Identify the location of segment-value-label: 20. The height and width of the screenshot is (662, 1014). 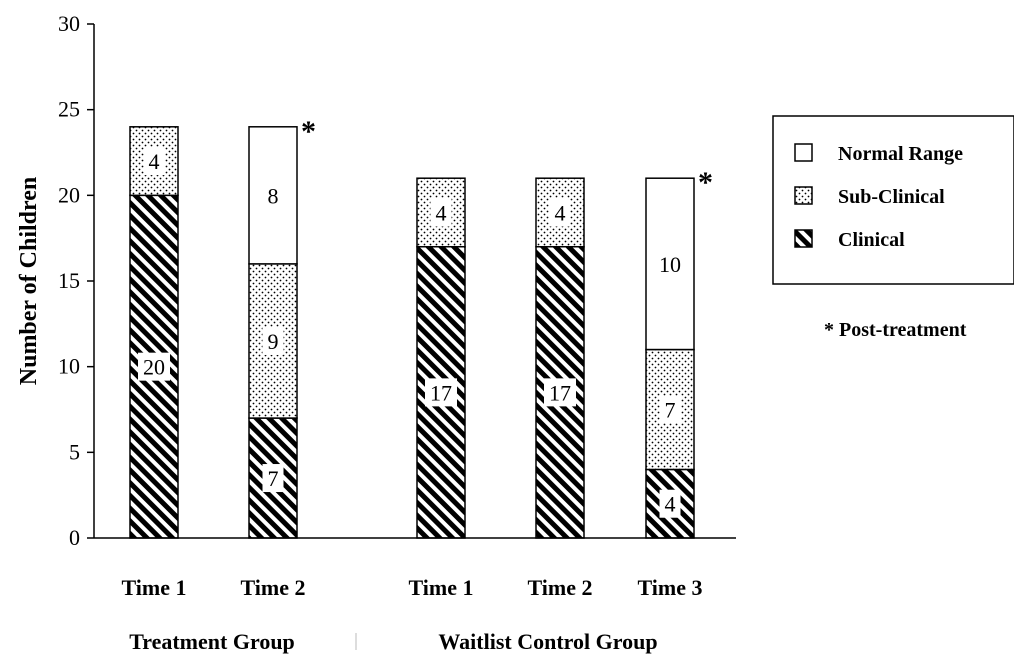
(154, 367).